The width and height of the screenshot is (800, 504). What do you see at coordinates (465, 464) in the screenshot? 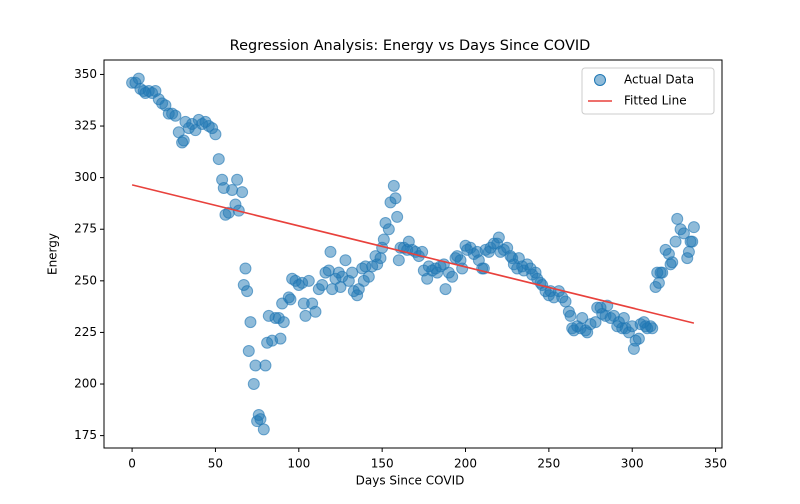
I see `x-tick-label: 200` at bounding box center [465, 464].